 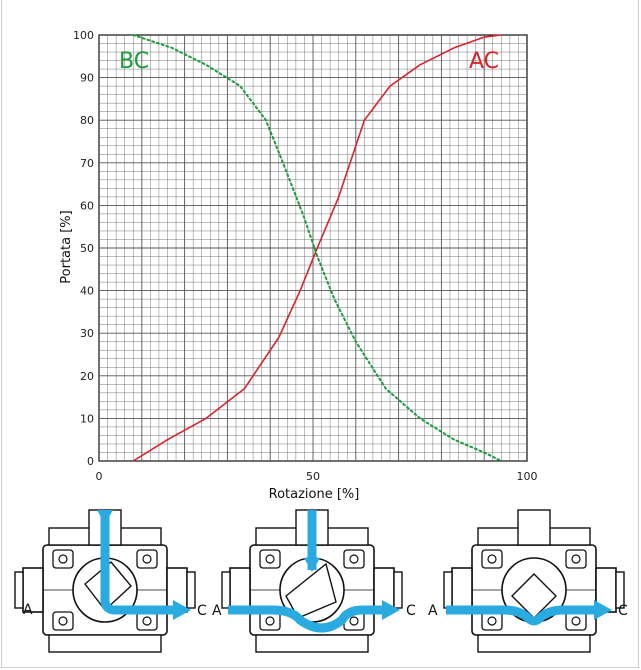 What do you see at coordinates (313, 476) in the screenshot?
I see `x-tick-label: 50` at bounding box center [313, 476].